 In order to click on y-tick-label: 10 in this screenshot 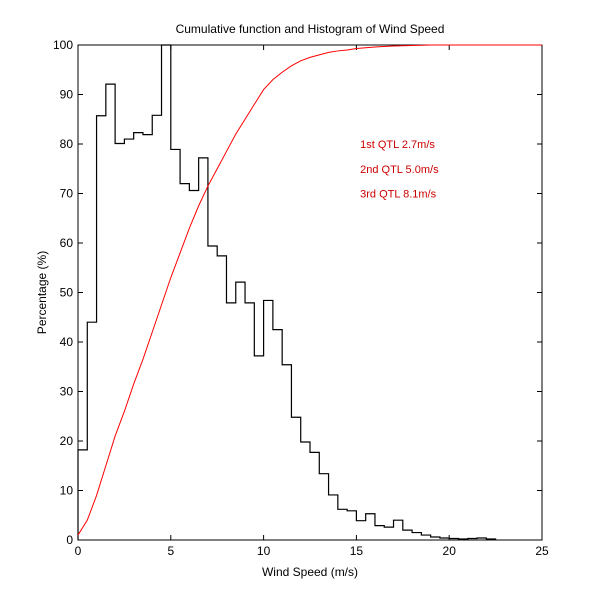, I will do `click(67, 491)`.